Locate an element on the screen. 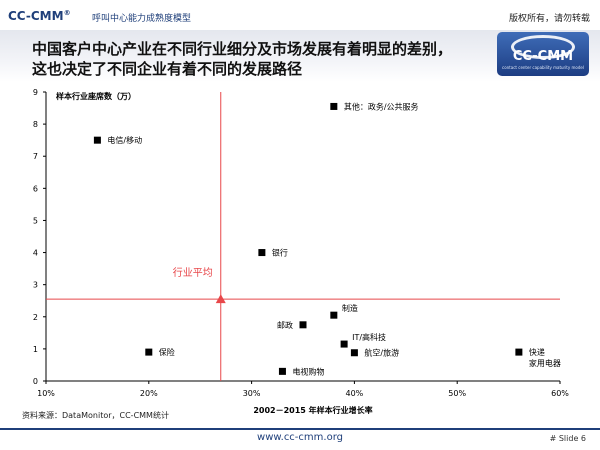 The image size is (600, 450). y-axis-title: 样本行业座席数（万） is located at coordinates (96, 96).